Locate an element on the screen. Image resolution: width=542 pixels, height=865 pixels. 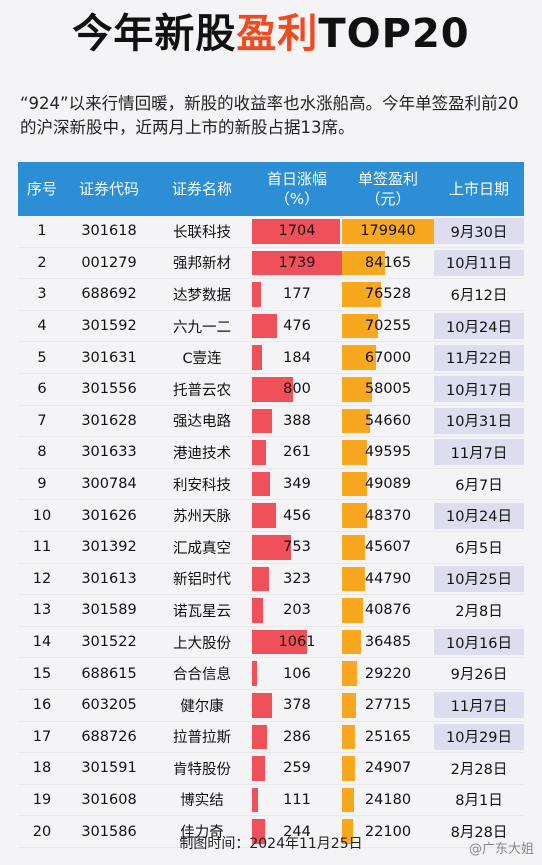
rise-value: 388 is located at coordinates (297, 420).